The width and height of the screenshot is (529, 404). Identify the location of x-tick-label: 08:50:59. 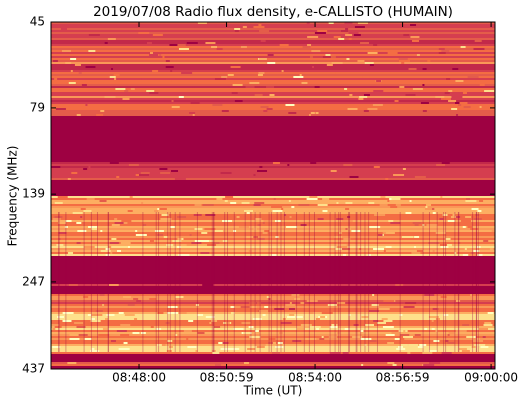
(227, 378).